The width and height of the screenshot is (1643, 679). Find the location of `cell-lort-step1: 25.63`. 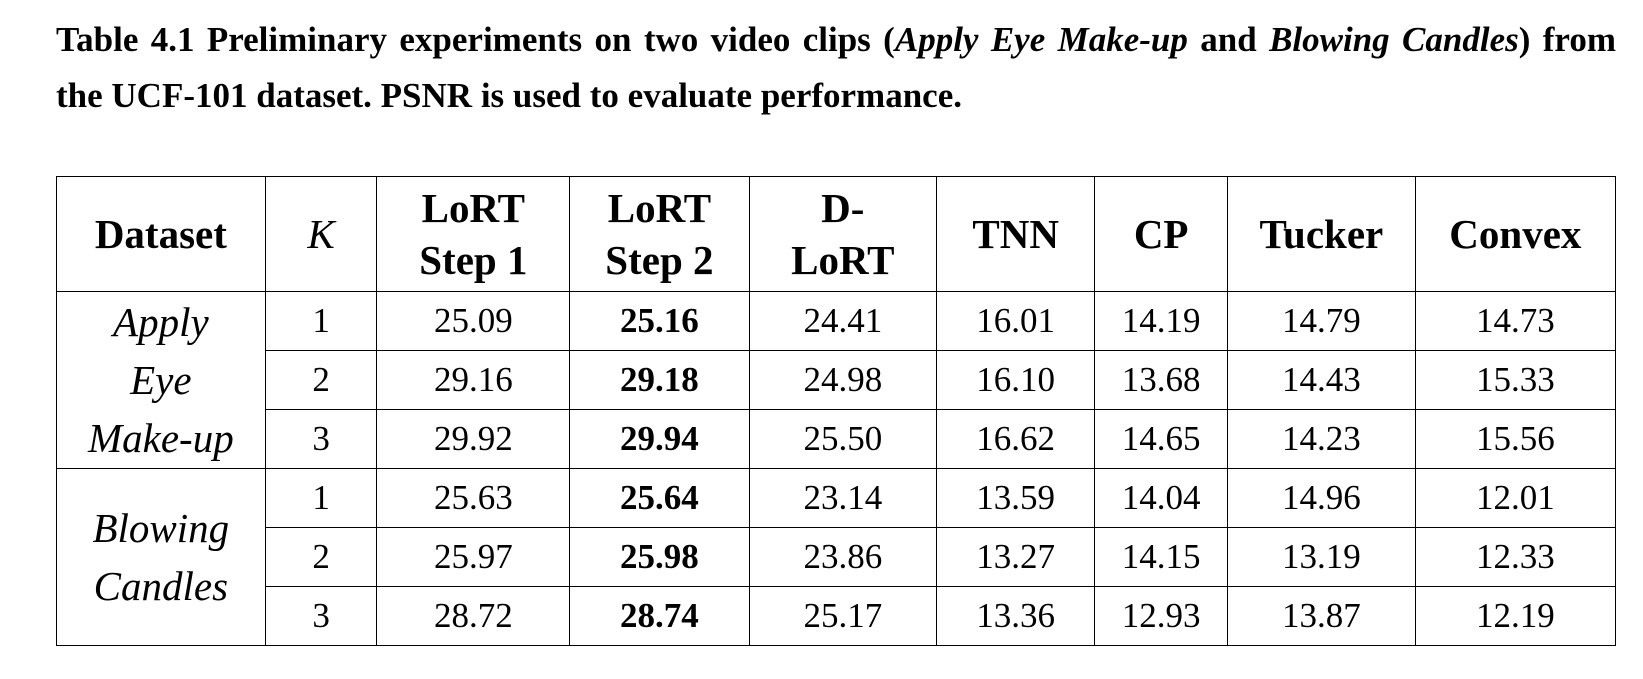

cell-lort-step1: 25.63 is located at coordinates (473, 498).